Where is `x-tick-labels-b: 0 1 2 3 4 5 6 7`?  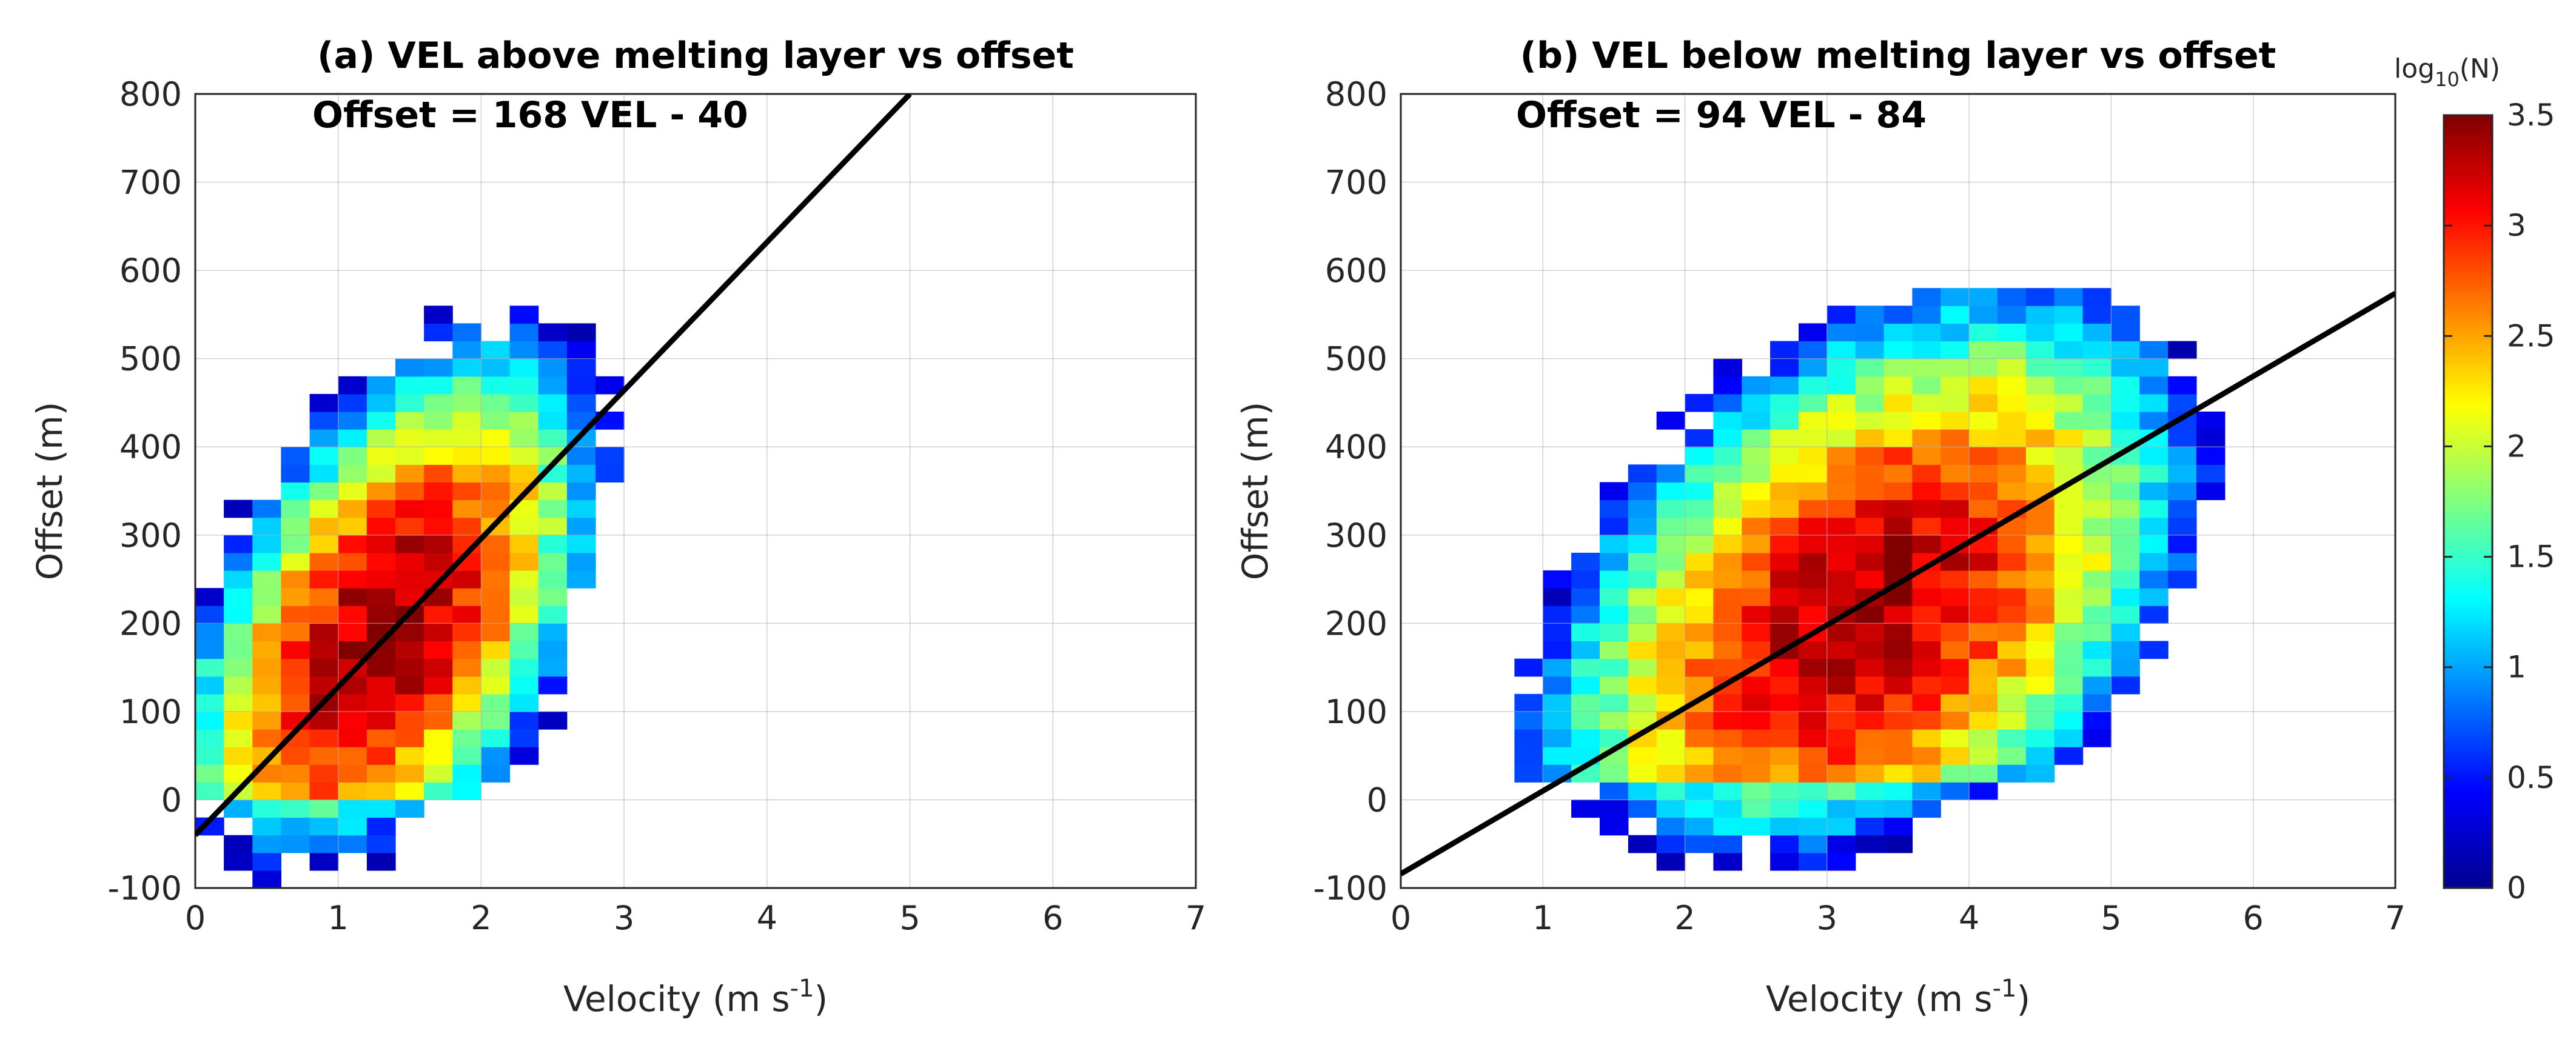 x-tick-labels-b: 0 1 2 3 4 5 6 7 is located at coordinates (1898, 918).